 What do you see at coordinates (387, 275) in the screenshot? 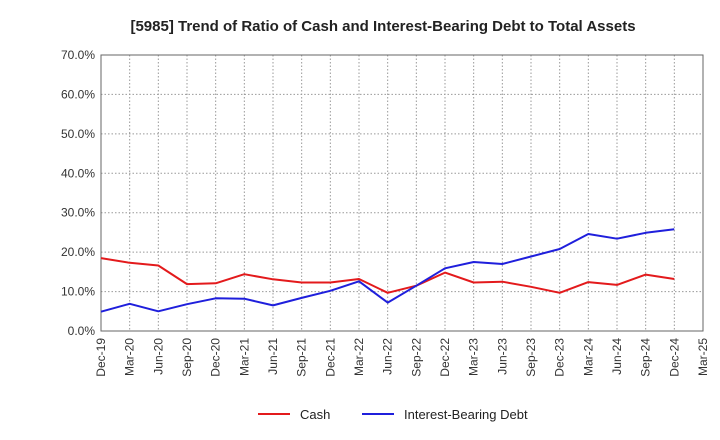
I see `series-line-cash` at bounding box center [387, 275].